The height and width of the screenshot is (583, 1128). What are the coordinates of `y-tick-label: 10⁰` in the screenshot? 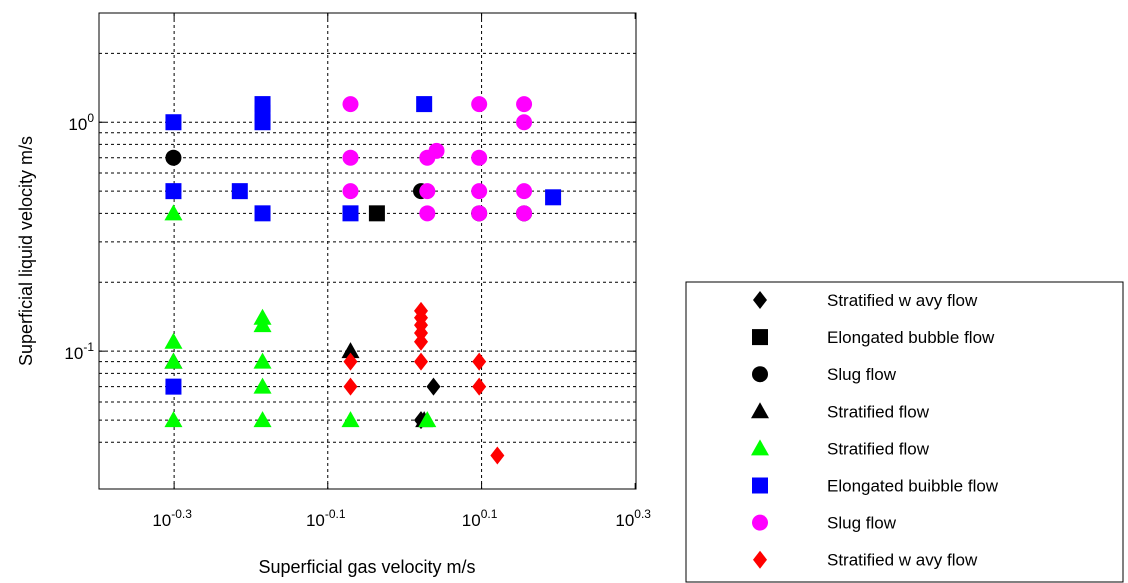 It's located at (81, 122).